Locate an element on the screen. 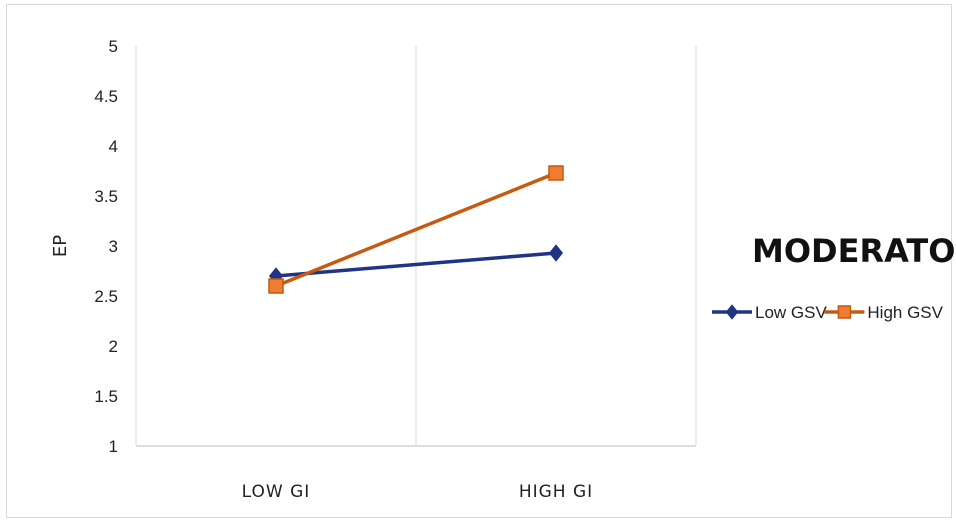 The image size is (956, 522). y-tick-label: 3.5 is located at coordinates (106, 196).